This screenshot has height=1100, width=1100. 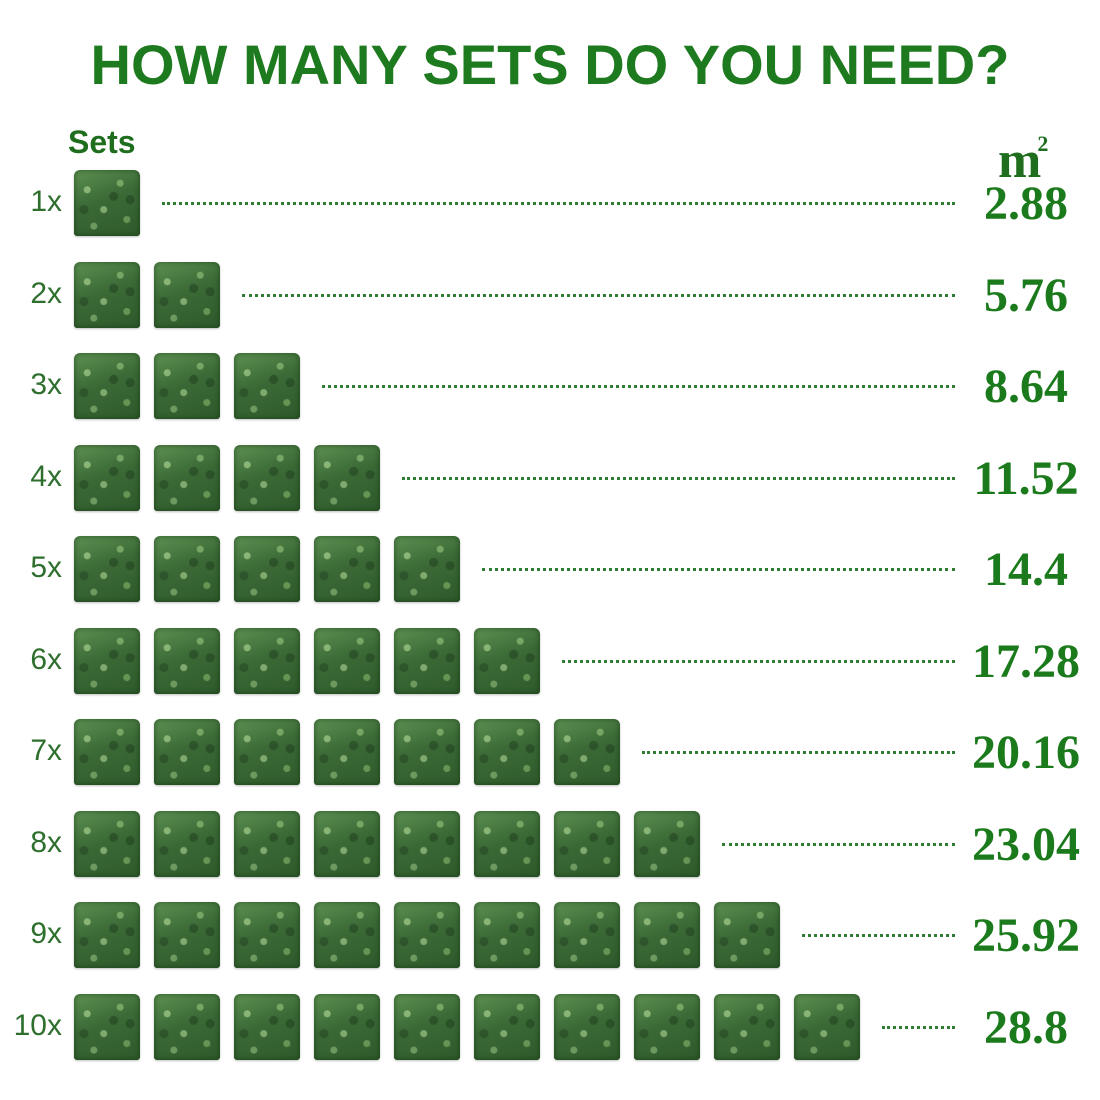 What do you see at coordinates (46, 933) in the screenshot?
I see `row-sets-label: 9x` at bounding box center [46, 933].